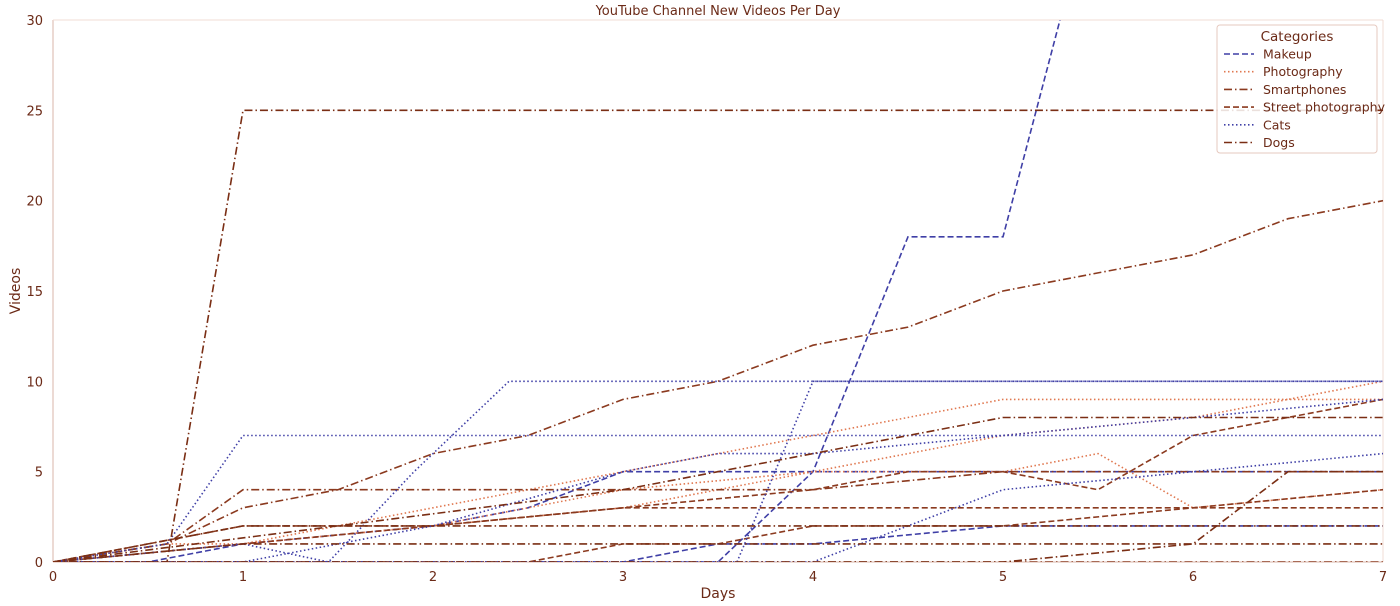 Image resolution: width=1400 pixels, height=606 pixels. What do you see at coordinates (16, 291) in the screenshot?
I see `y-axis-label: Videos` at bounding box center [16, 291].